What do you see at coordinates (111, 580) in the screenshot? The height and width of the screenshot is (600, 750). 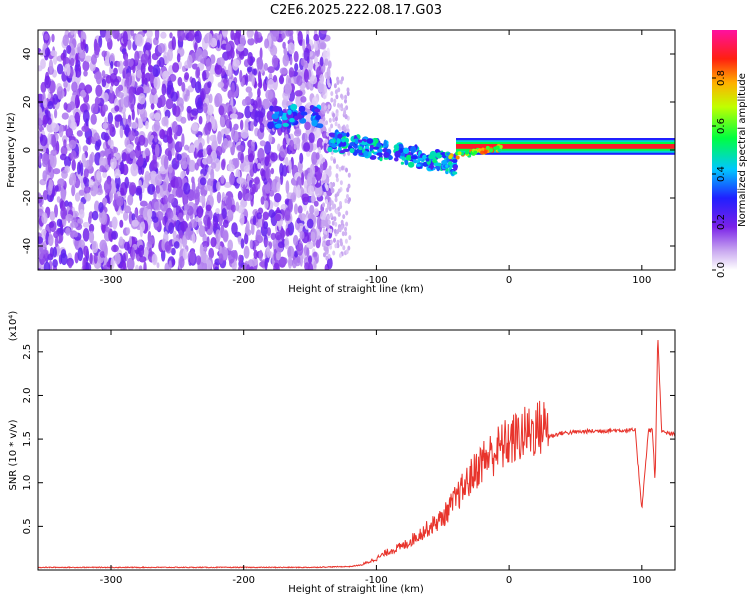 I see `x-tick-label: -300` at bounding box center [111, 580].